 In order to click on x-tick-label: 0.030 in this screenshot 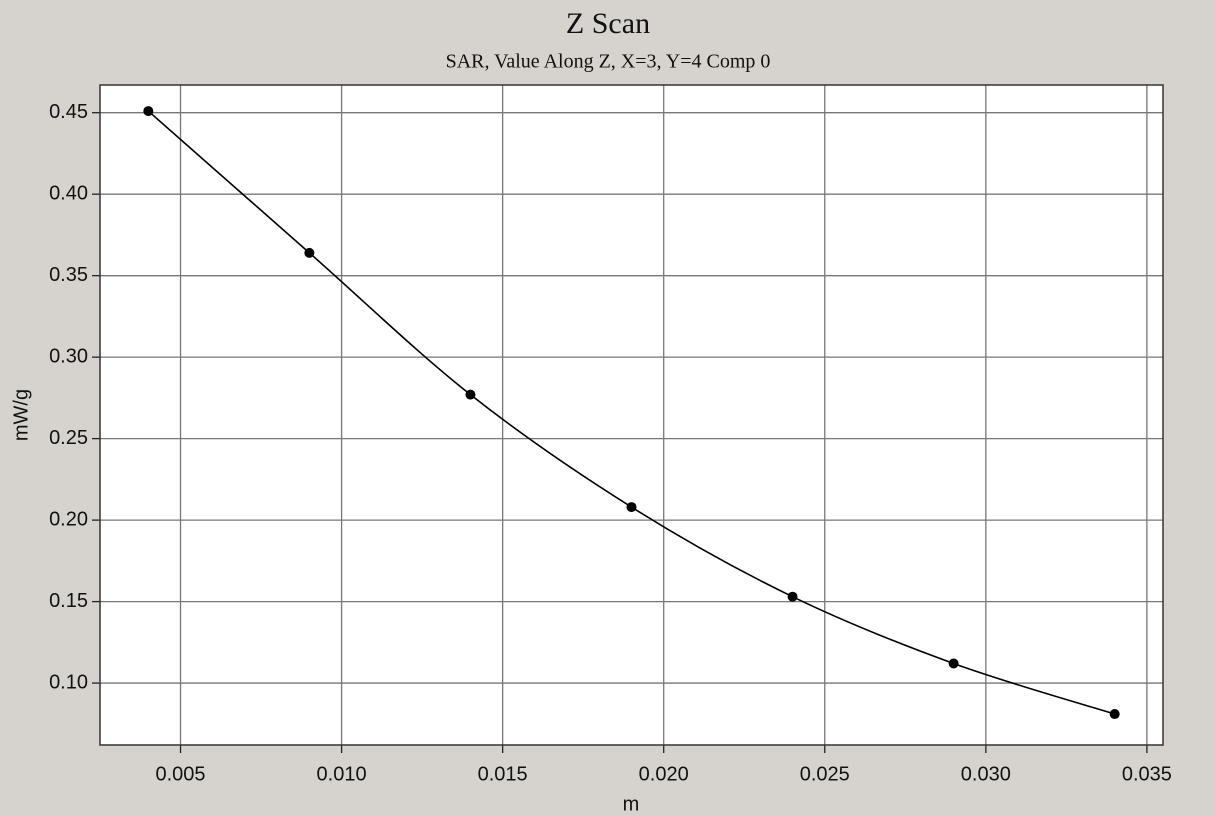, I will do `click(986, 774)`.